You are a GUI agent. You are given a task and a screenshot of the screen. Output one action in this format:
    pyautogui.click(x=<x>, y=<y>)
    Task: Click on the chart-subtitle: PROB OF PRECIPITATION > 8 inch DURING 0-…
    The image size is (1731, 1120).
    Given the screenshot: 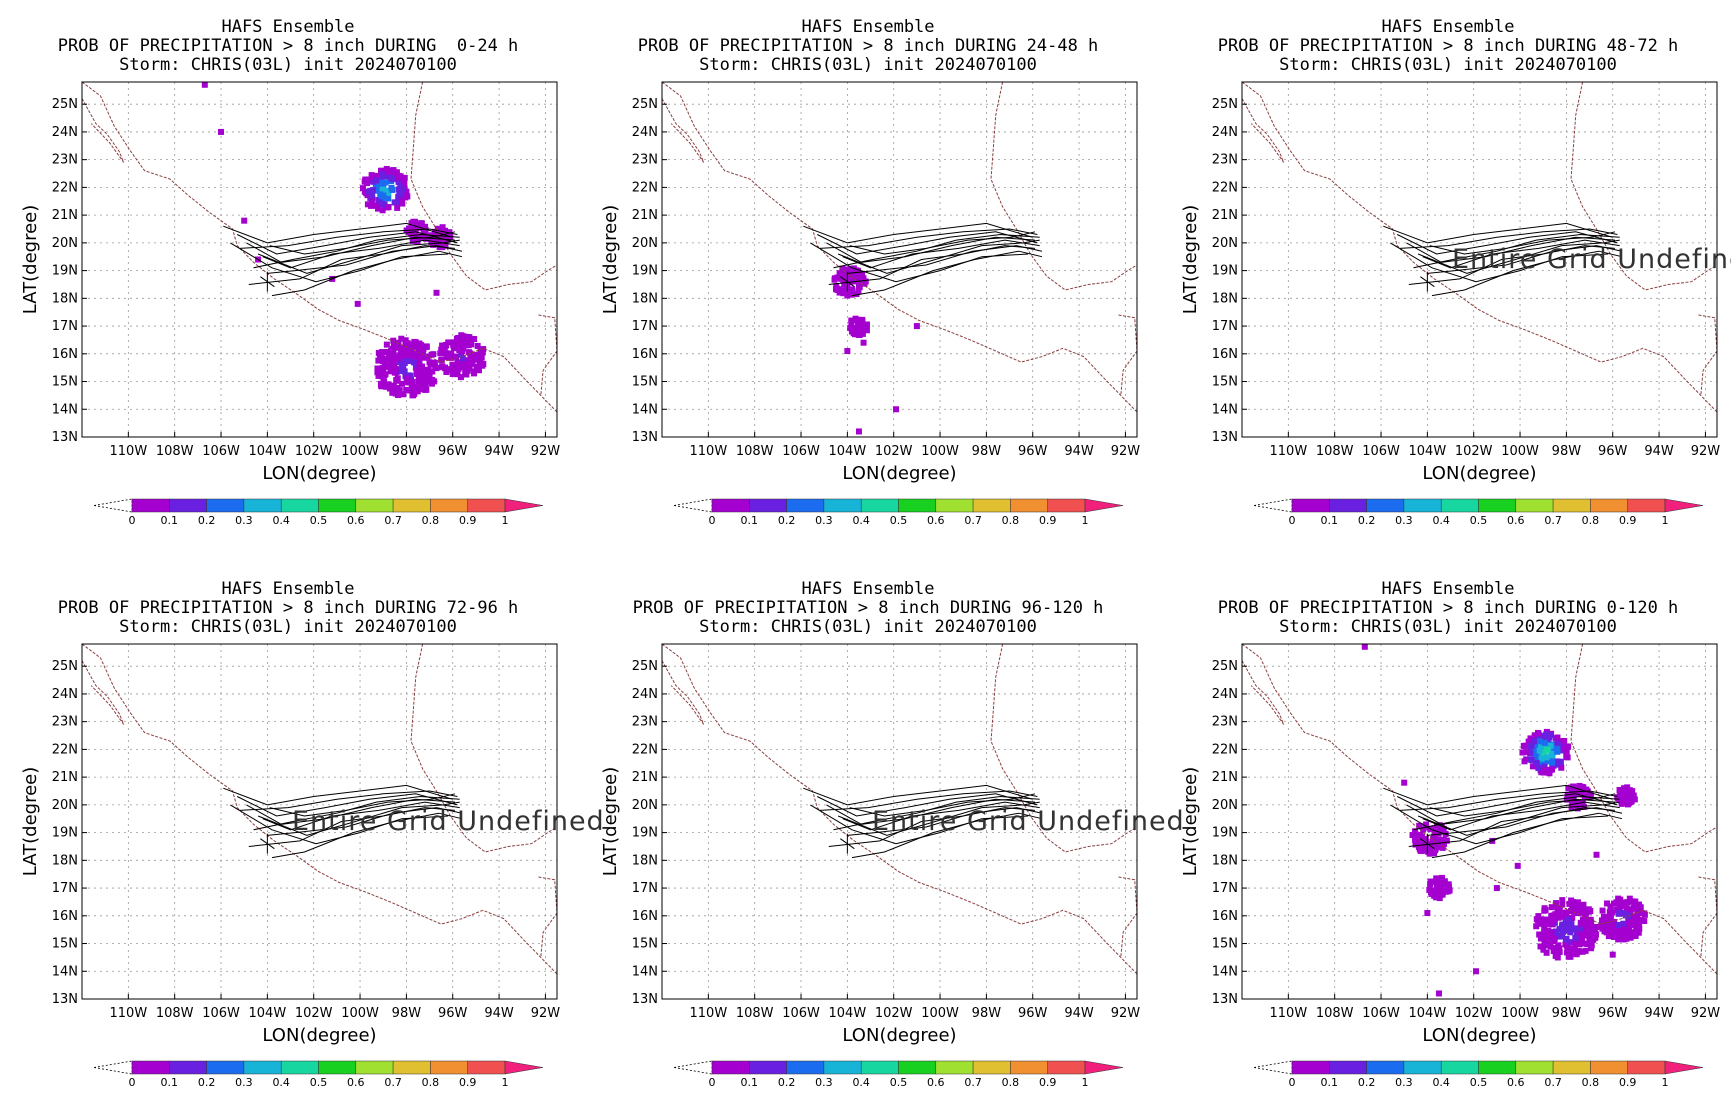 What is the action you would take?
    pyautogui.click(x=288, y=46)
    